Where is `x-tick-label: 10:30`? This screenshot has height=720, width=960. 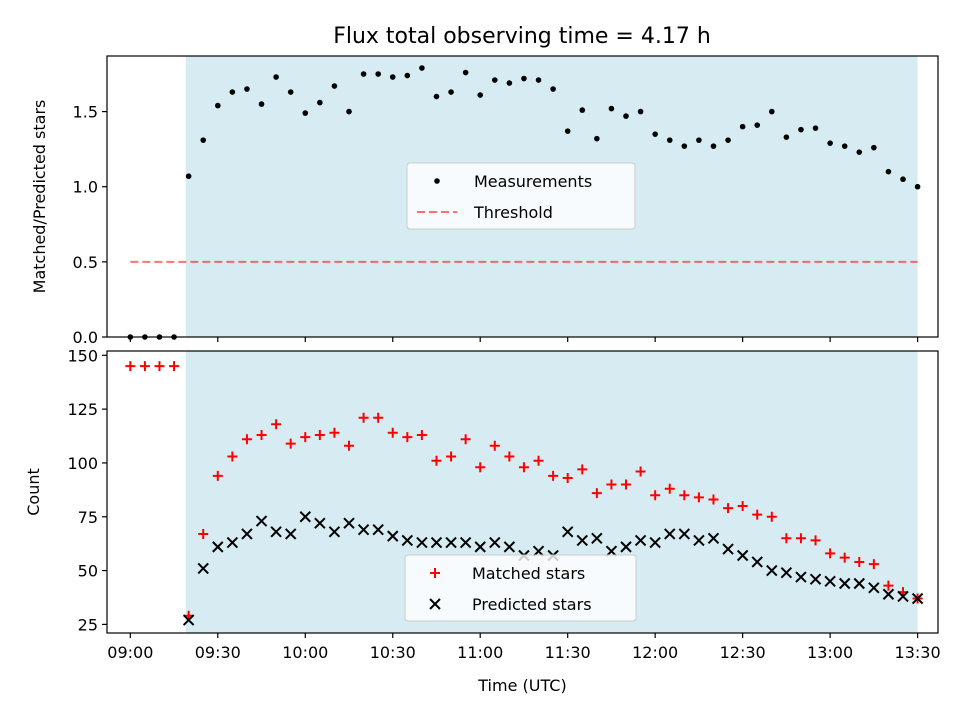 x-tick-label: 10:30 is located at coordinates (393, 652).